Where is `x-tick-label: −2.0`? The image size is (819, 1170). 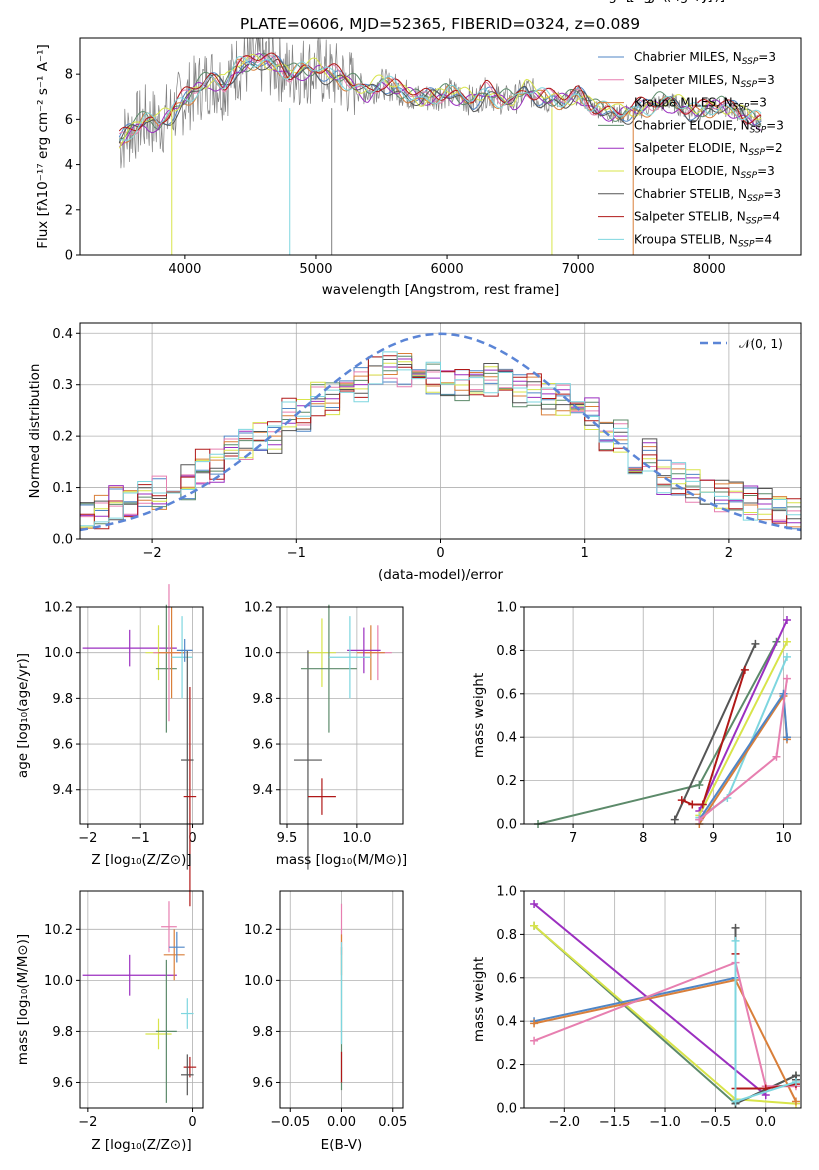 x-tick-label: −2.0 is located at coordinates (565, 1122).